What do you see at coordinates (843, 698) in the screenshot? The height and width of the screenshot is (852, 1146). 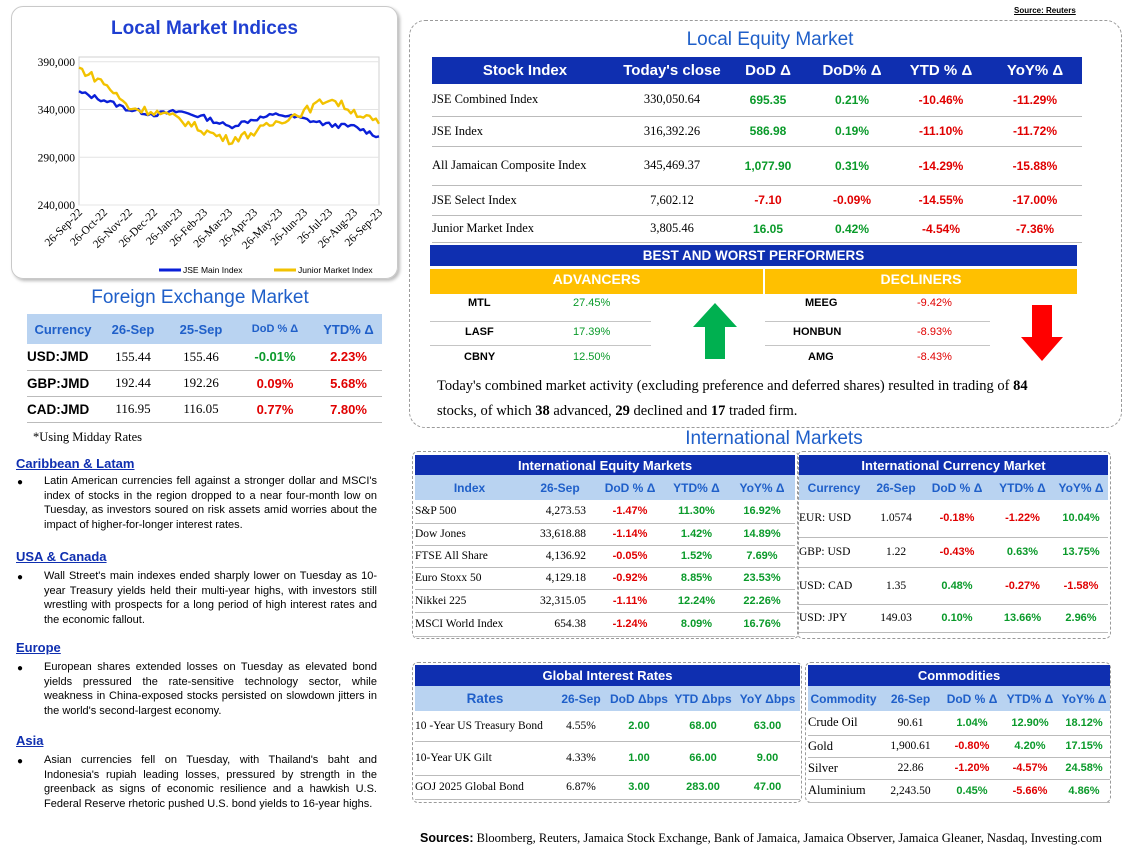 I see `cm-col-commodity: Commodity` at bounding box center [843, 698].